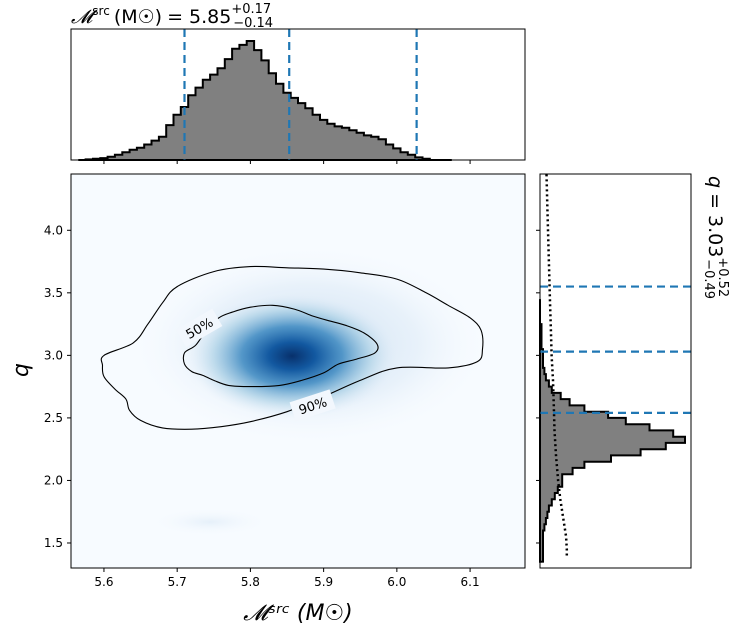  Describe the element at coordinates (298, 613) in the screenshot. I see `x-axis-label: 𝓜ˢʳᶜ (M☉)` at that location.